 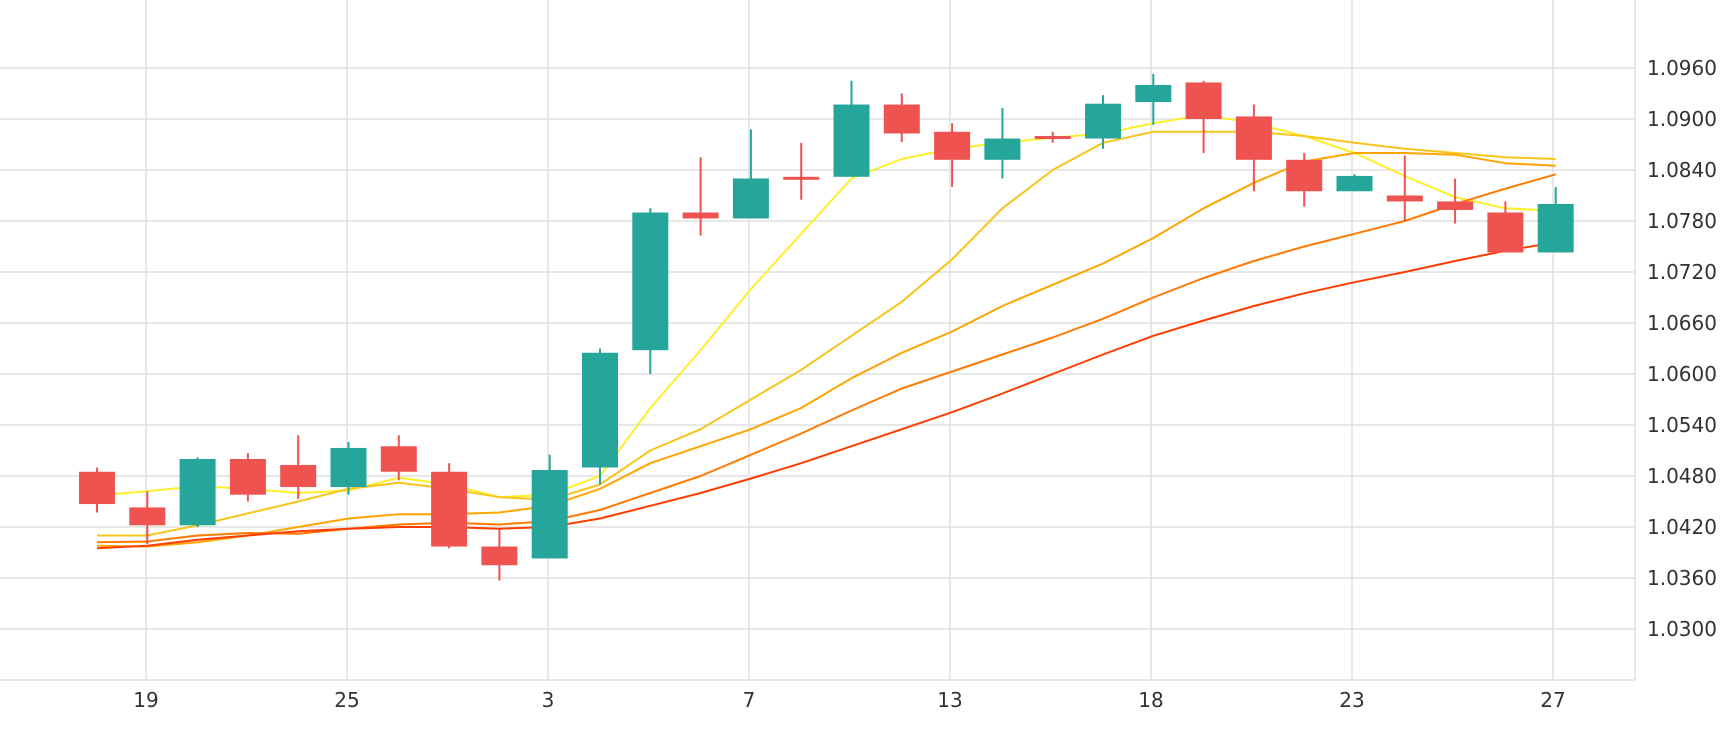 What do you see at coordinates (1682, 425) in the screenshot?
I see `y-tick-label: 1.0540` at bounding box center [1682, 425].